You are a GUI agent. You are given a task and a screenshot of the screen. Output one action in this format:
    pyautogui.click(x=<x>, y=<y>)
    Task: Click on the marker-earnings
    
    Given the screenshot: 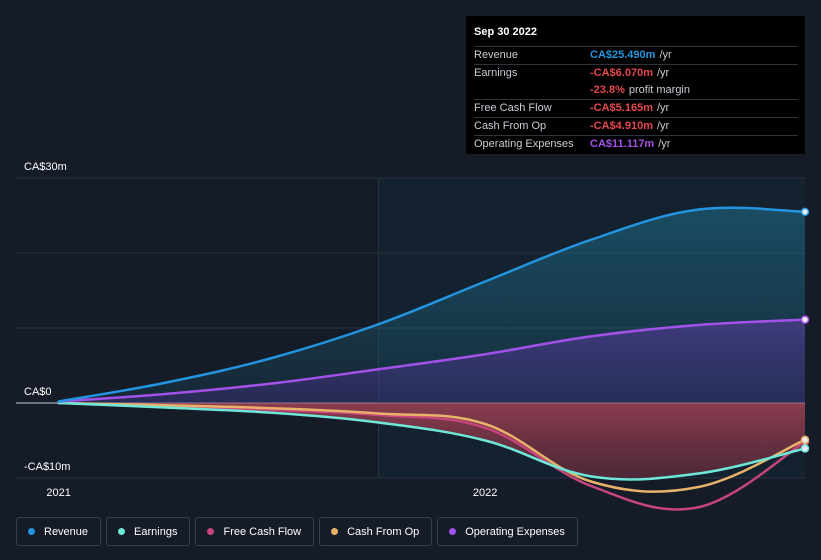 What is the action you would take?
    pyautogui.click(x=805, y=448)
    